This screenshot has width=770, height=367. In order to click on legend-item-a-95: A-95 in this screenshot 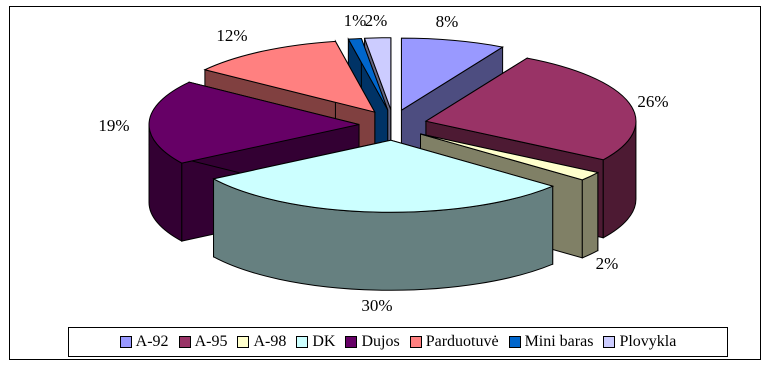, I will do `click(203, 342)`.